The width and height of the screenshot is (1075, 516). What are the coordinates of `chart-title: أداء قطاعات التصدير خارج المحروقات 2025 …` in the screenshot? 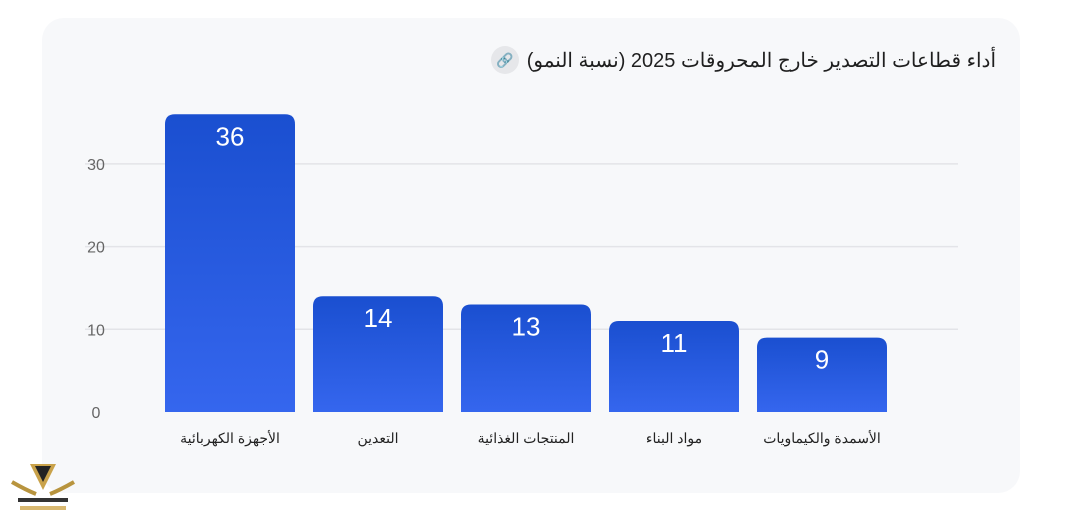 It's located at (761, 60).